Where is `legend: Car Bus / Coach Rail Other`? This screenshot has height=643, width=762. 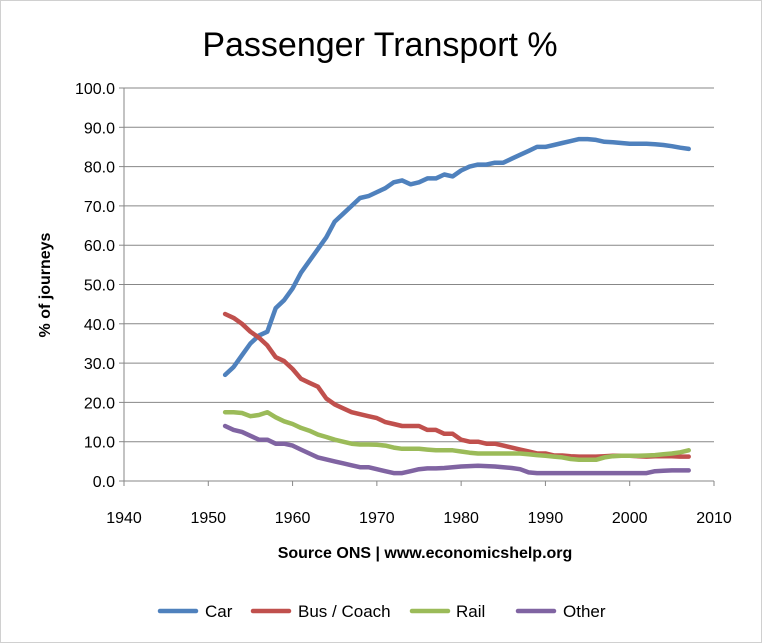 legend: Car Bus / Coach Rail Other is located at coordinates (381, 611).